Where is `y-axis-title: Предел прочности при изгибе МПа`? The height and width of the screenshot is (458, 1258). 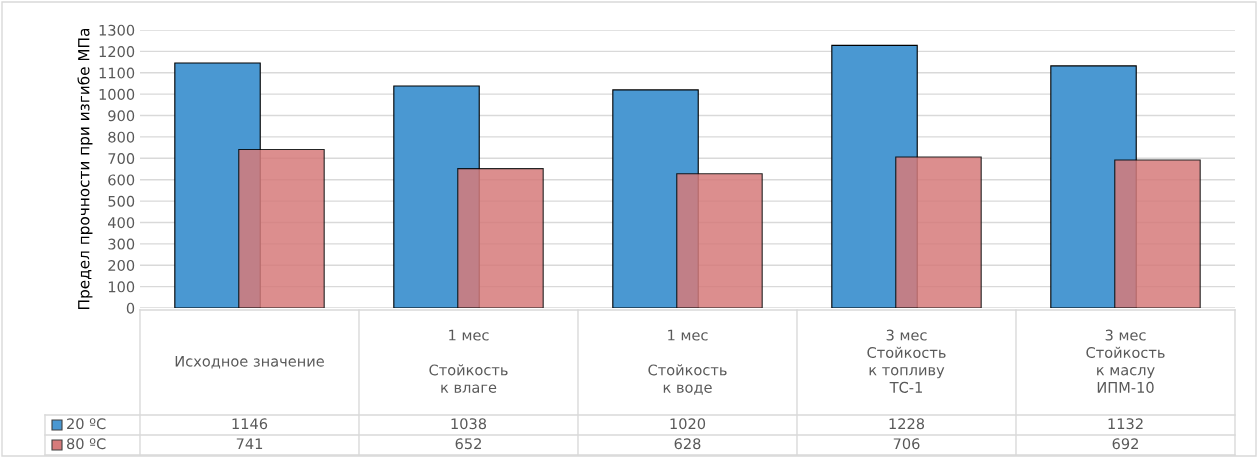
y-axis-title: Предел прочности при изгибе МПа is located at coordinates (85, 168).